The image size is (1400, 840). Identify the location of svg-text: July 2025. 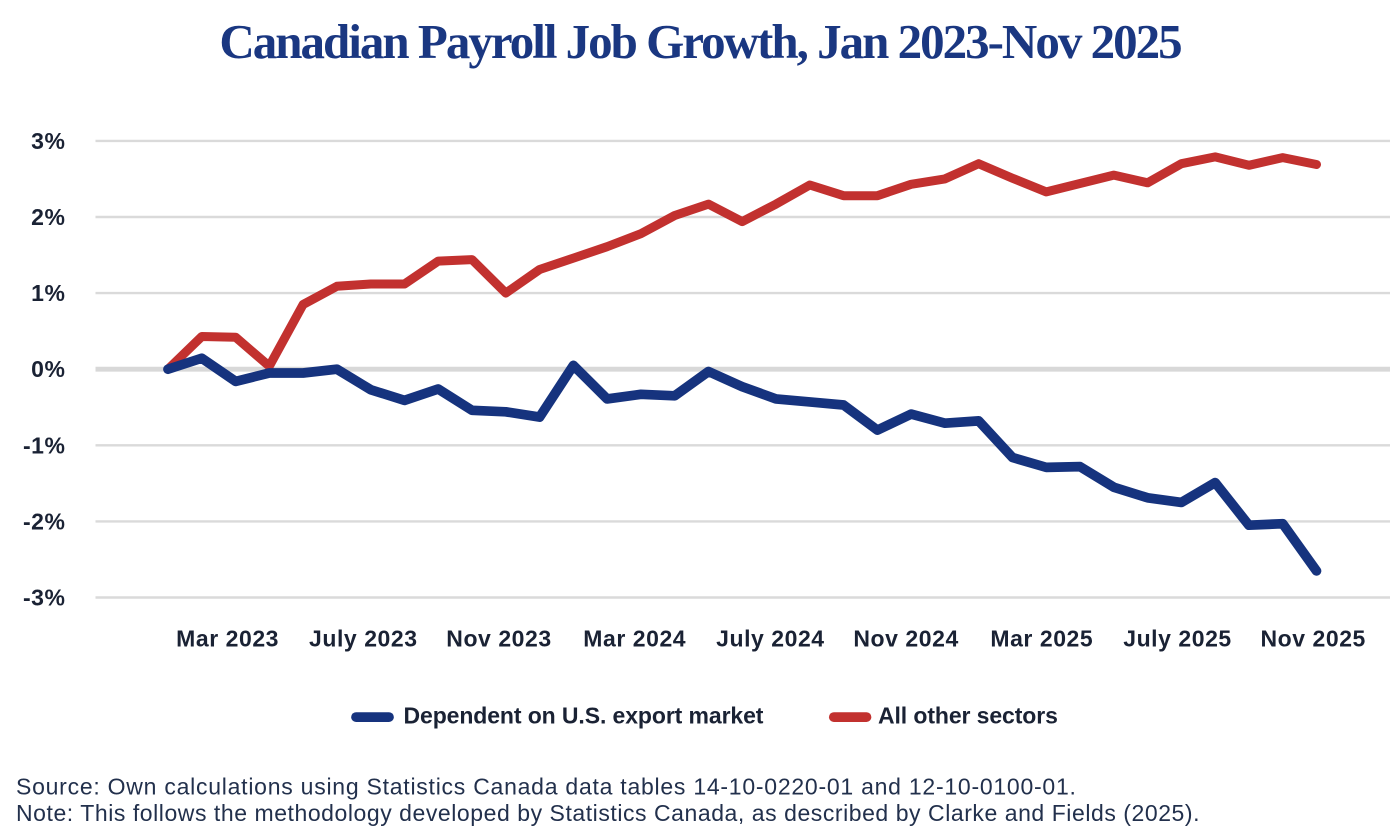
(1177, 638).